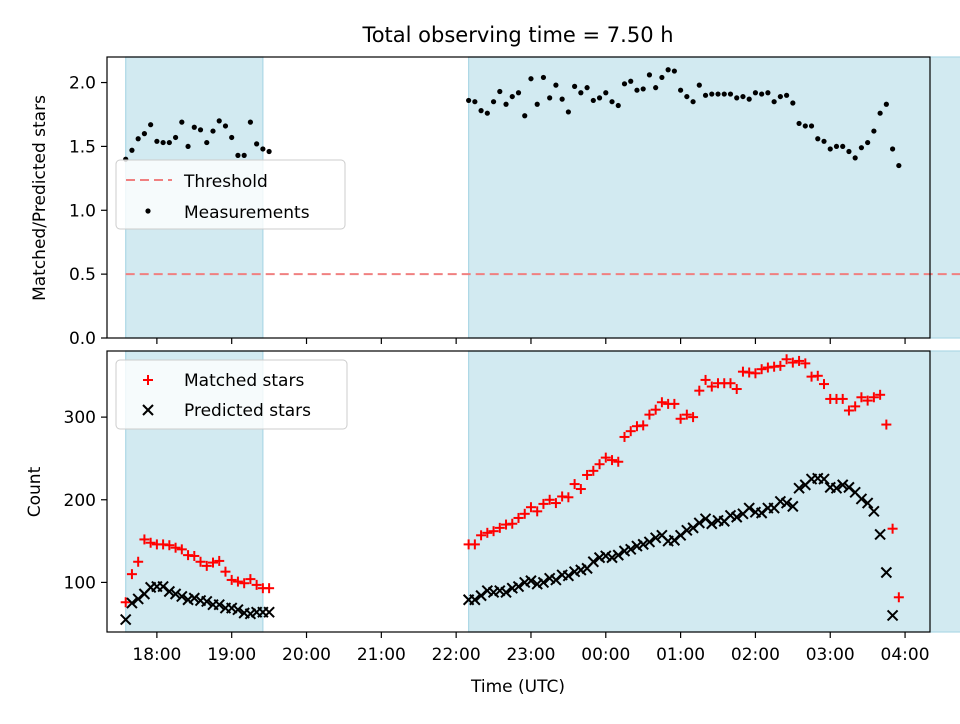  I want to click on count-x-tick-label: 00:00, so click(605, 655).